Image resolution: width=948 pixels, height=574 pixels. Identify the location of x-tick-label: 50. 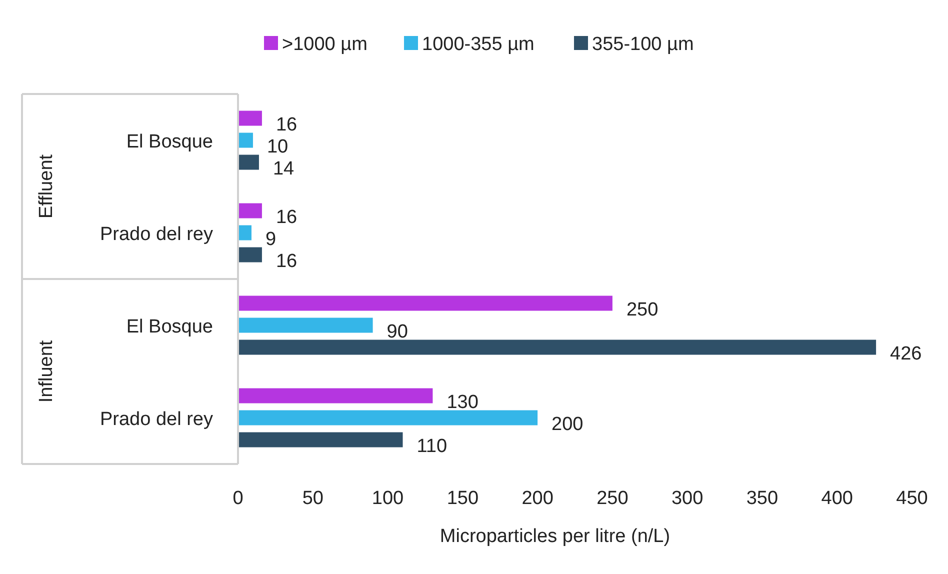
(313, 498).